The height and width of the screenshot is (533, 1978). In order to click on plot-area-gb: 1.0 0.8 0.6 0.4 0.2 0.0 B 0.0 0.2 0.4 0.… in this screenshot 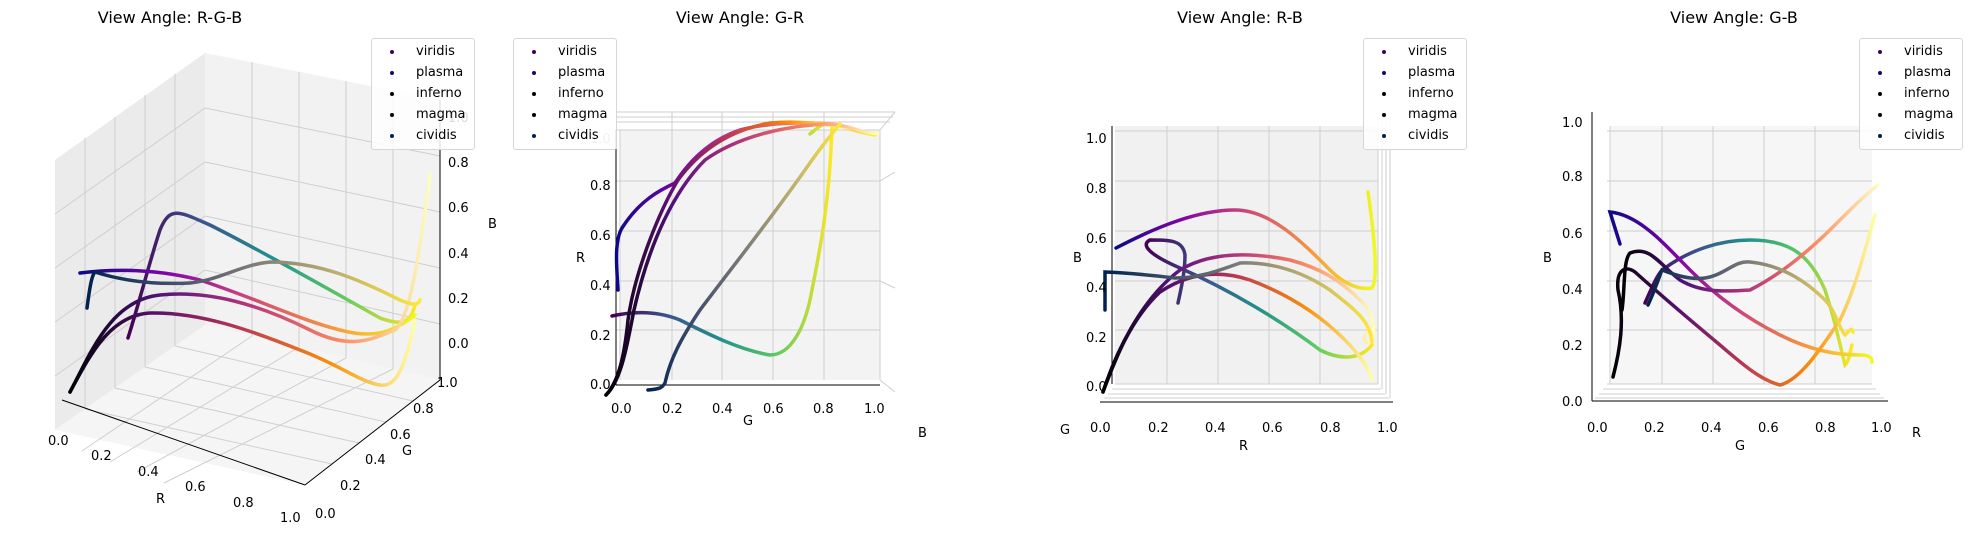, I will do `click(1732, 283)`.